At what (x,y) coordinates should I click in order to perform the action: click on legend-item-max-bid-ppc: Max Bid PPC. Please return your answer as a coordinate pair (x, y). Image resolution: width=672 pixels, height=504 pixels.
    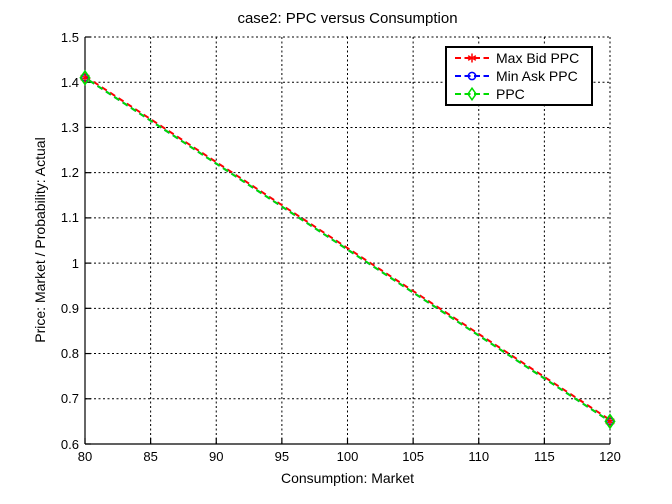
    Looking at the image, I should click on (521, 58).